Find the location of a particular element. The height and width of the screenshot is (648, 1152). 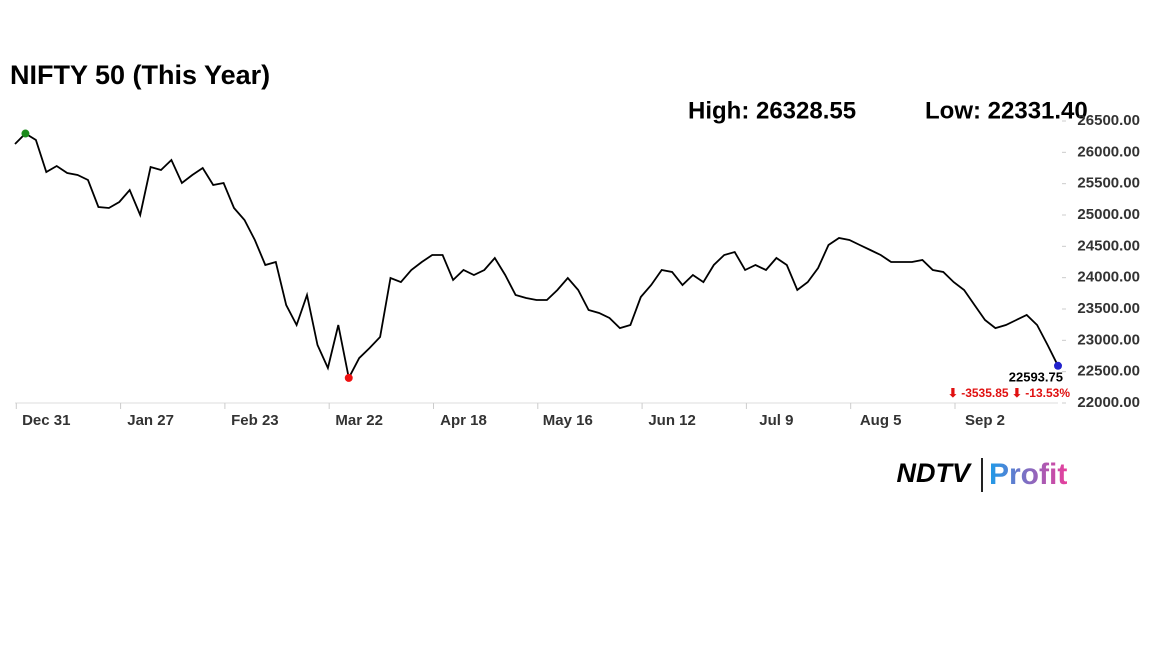

y-tick-label: 22500.00 is located at coordinates (1108, 371).